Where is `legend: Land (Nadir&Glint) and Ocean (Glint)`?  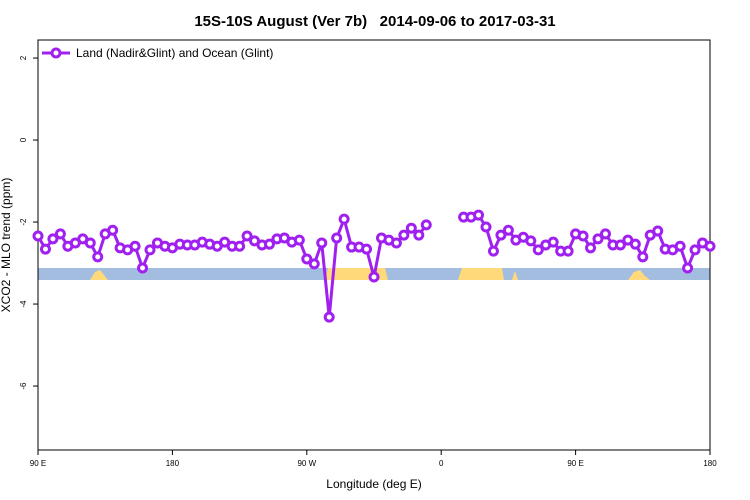
legend: Land (Nadir&Glint) and Ocean (Glint) is located at coordinates (157, 53).